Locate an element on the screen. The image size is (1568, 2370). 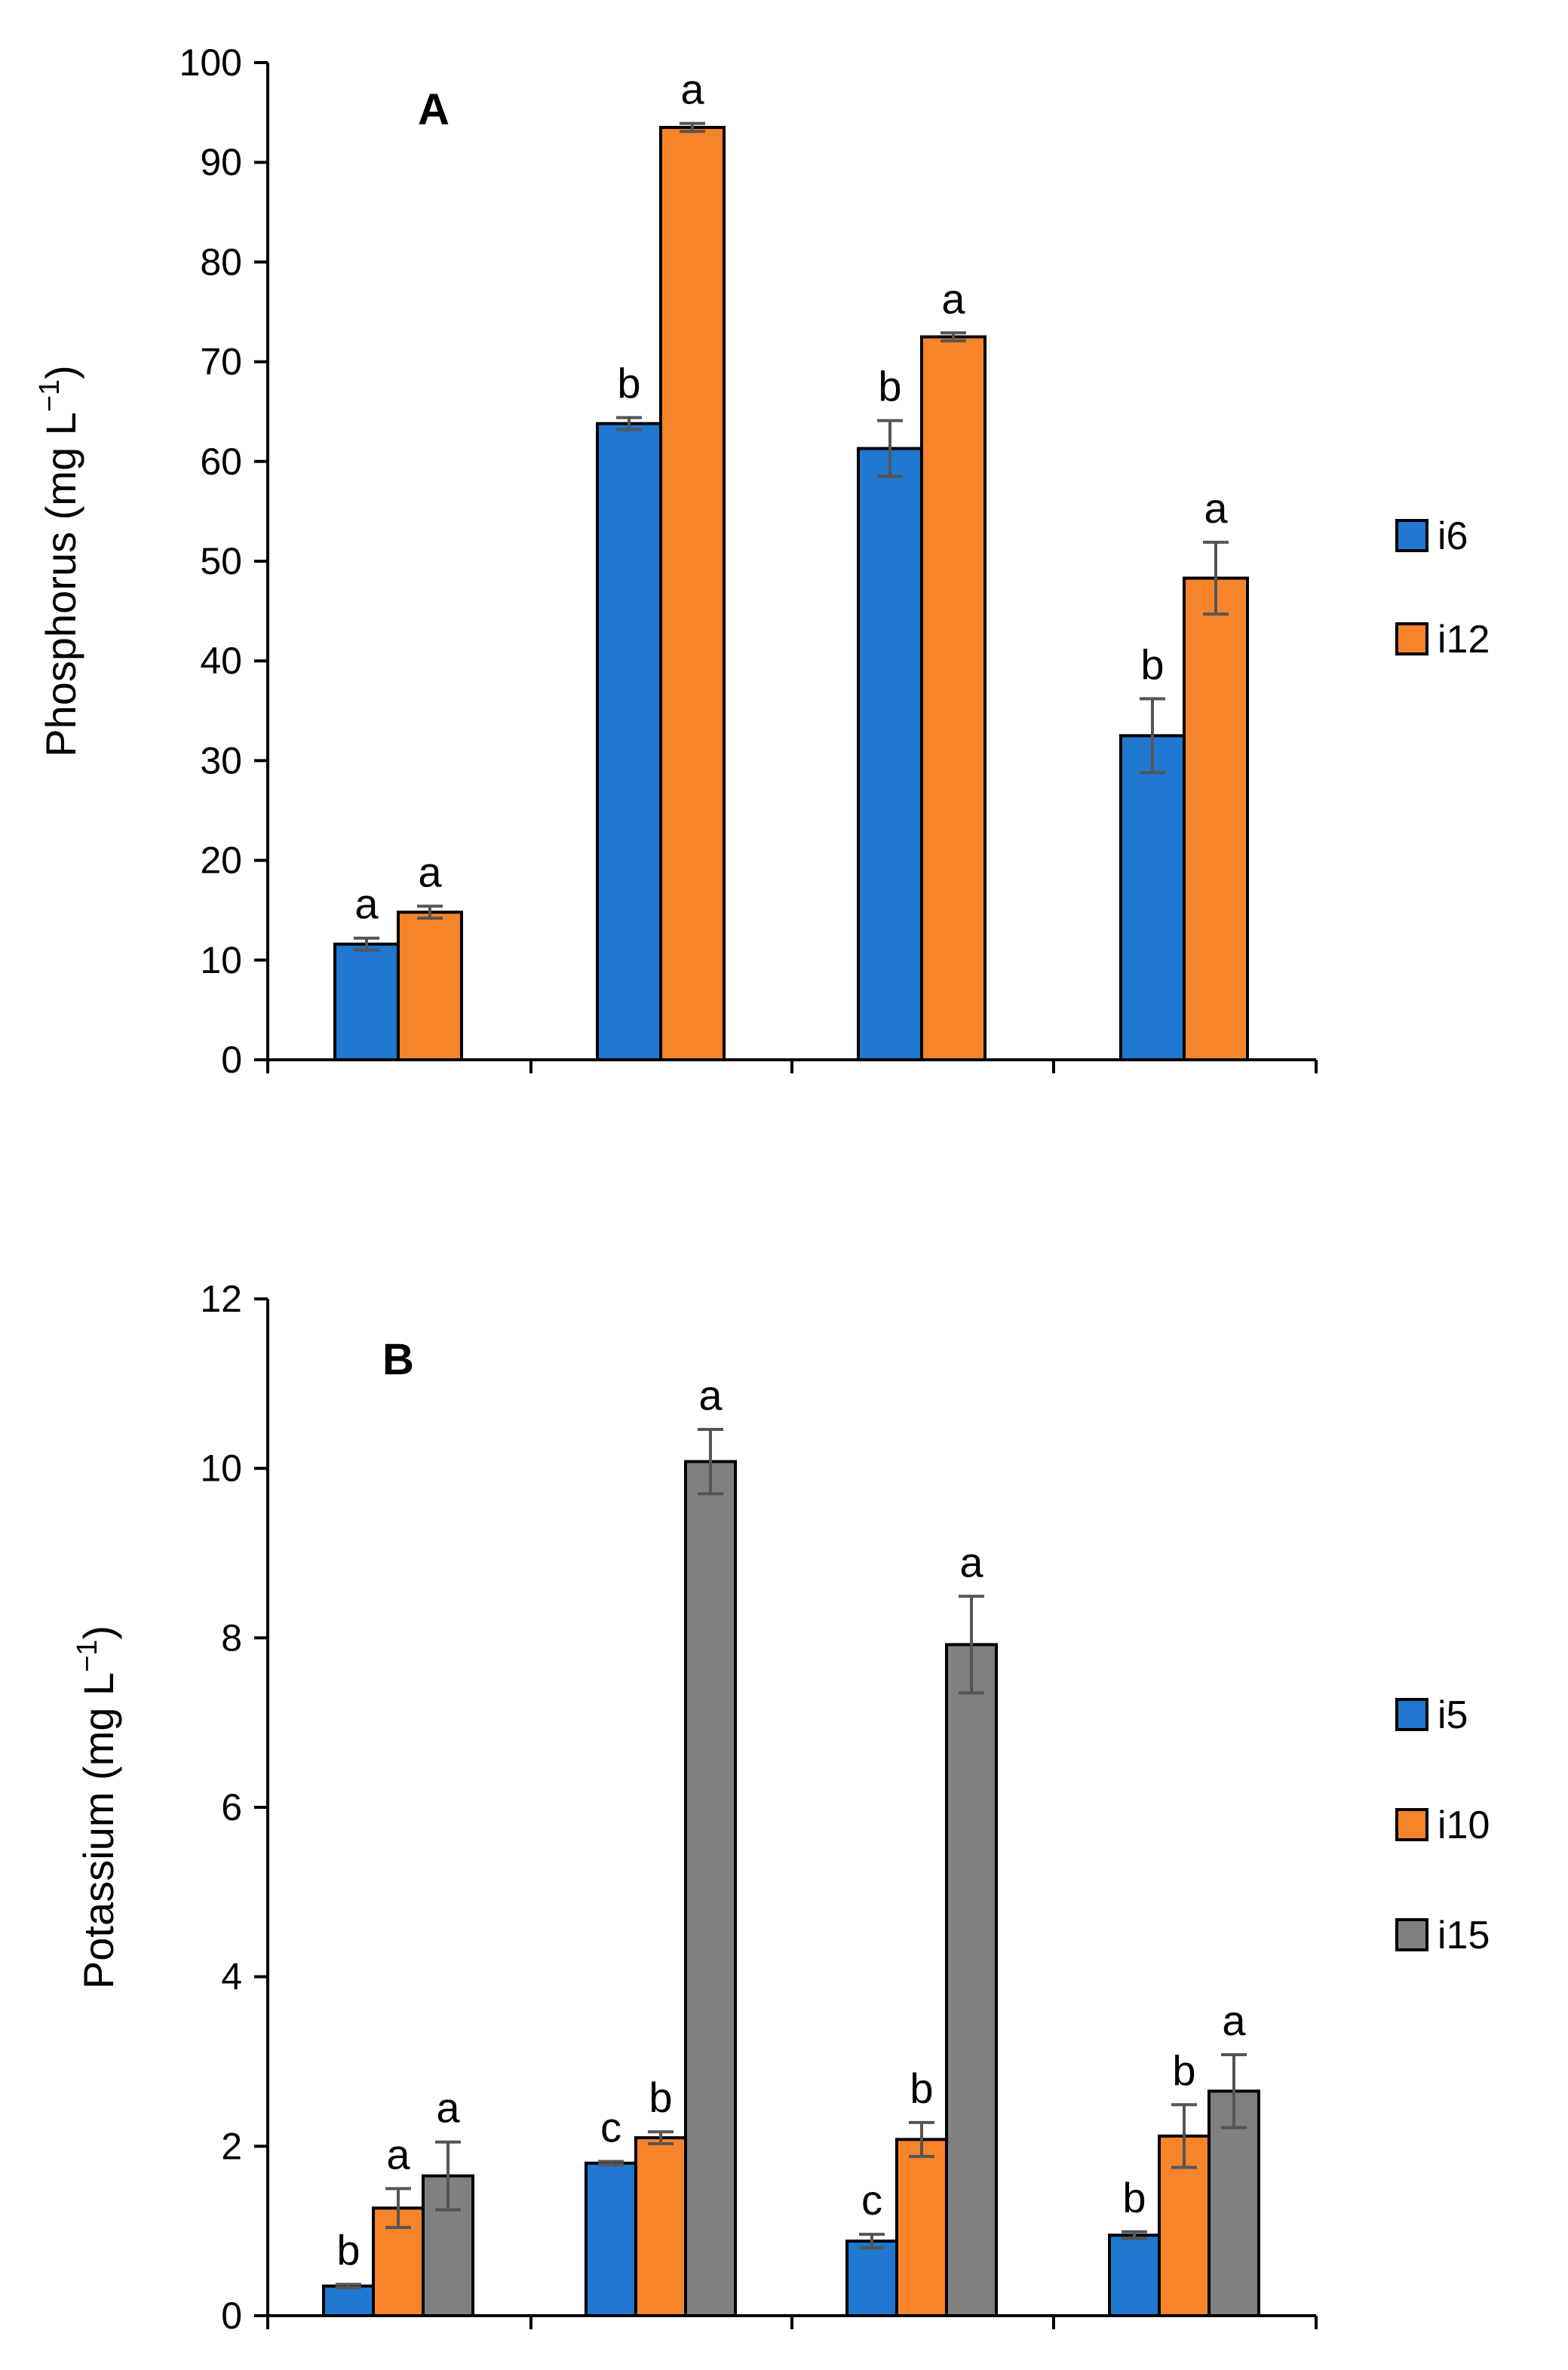
legend-label: i12 is located at coordinates (1464, 640).